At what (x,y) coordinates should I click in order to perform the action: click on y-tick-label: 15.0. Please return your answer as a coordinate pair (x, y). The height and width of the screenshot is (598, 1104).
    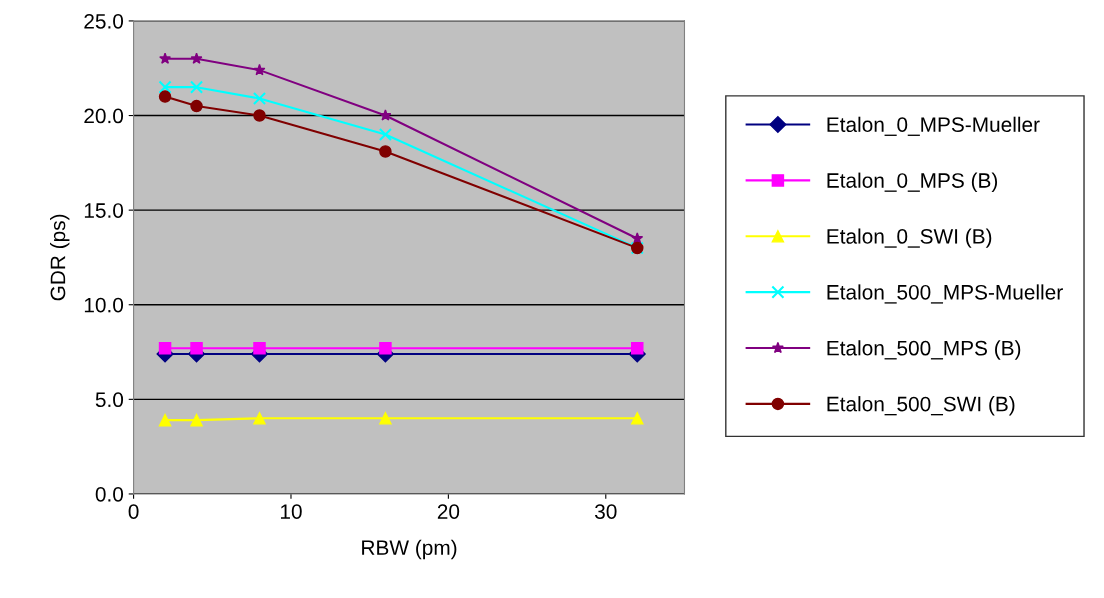
    Looking at the image, I should click on (104, 210).